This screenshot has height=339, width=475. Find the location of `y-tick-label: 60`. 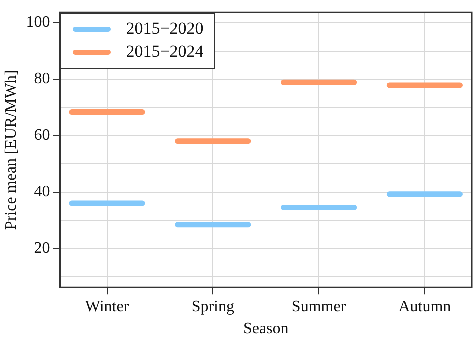

y-tick-label: 60 is located at coordinates (42, 135).